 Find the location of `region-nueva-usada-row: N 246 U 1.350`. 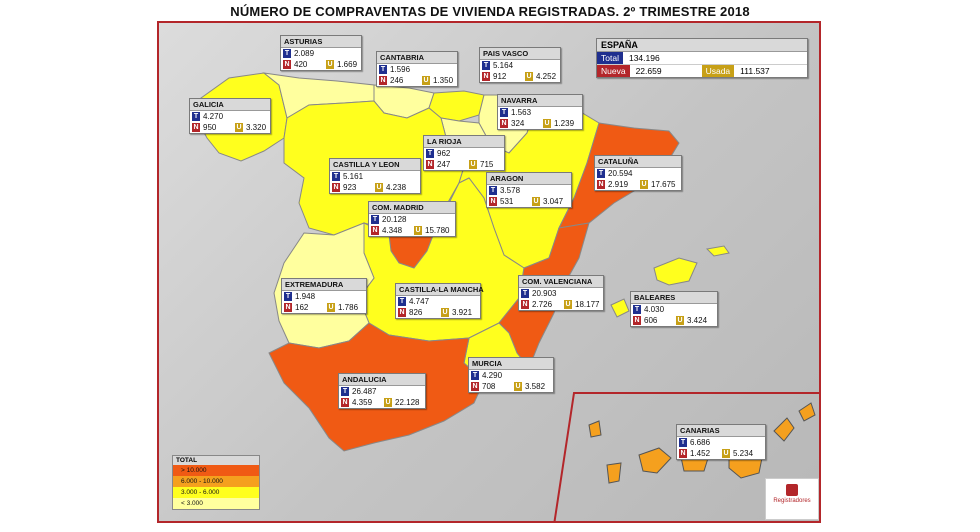

region-nueva-usada-row: N 246 U 1.350 is located at coordinates (417, 80).